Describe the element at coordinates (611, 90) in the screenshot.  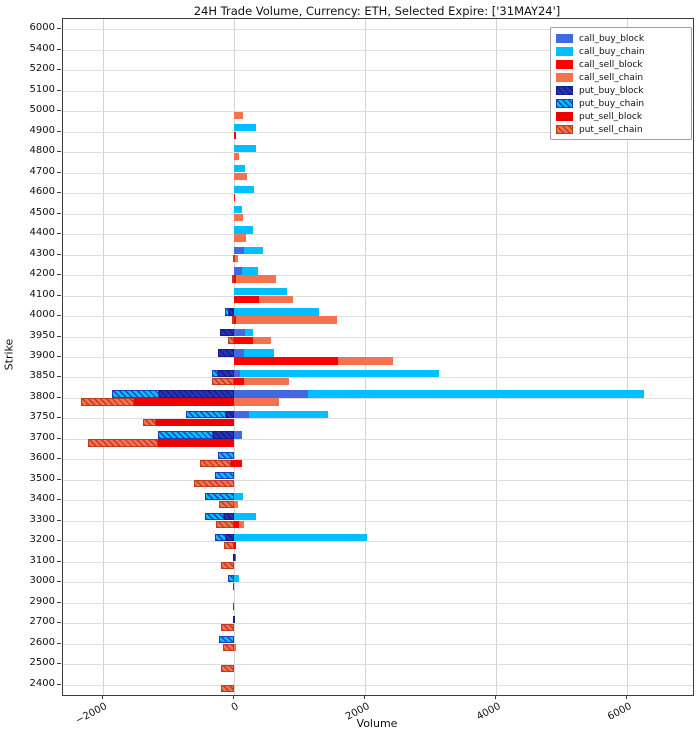
I see `legend-label: put_buy_block` at that location.